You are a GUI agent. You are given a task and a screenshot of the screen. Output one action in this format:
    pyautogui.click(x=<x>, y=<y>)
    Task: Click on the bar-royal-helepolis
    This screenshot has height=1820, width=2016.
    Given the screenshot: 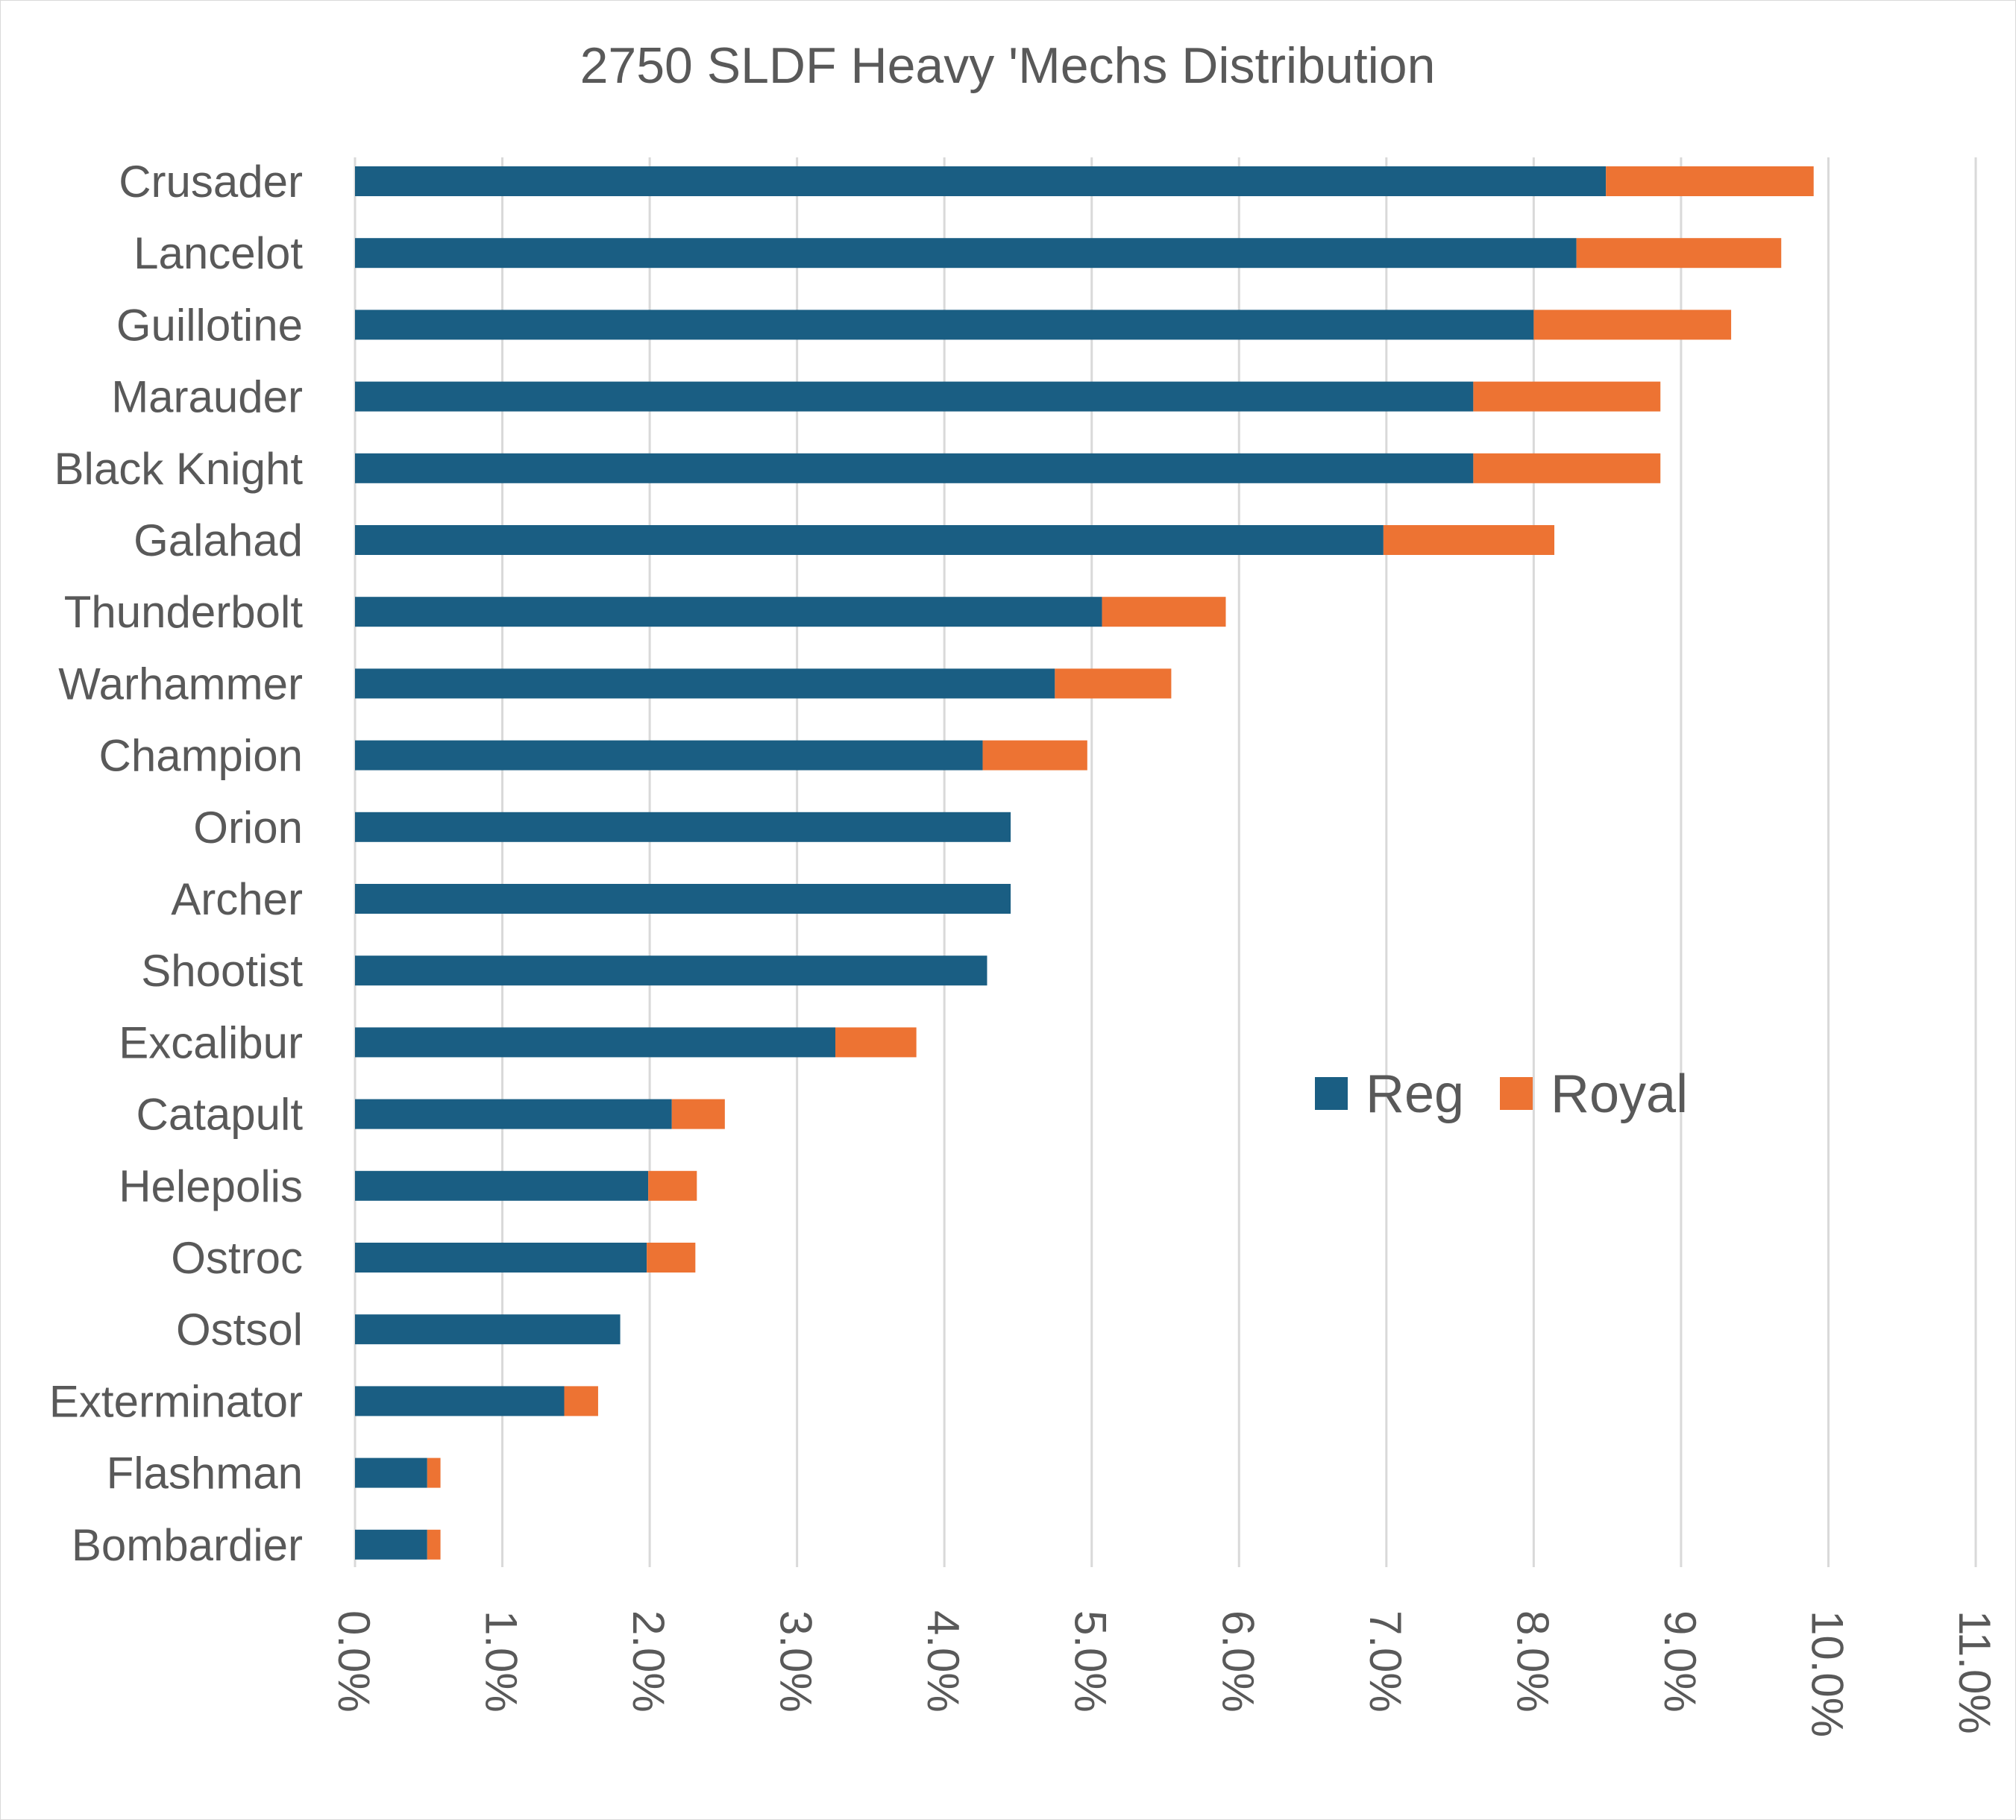 What is the action you would take?
    pyautogui.click(x=672, y=1185)
    